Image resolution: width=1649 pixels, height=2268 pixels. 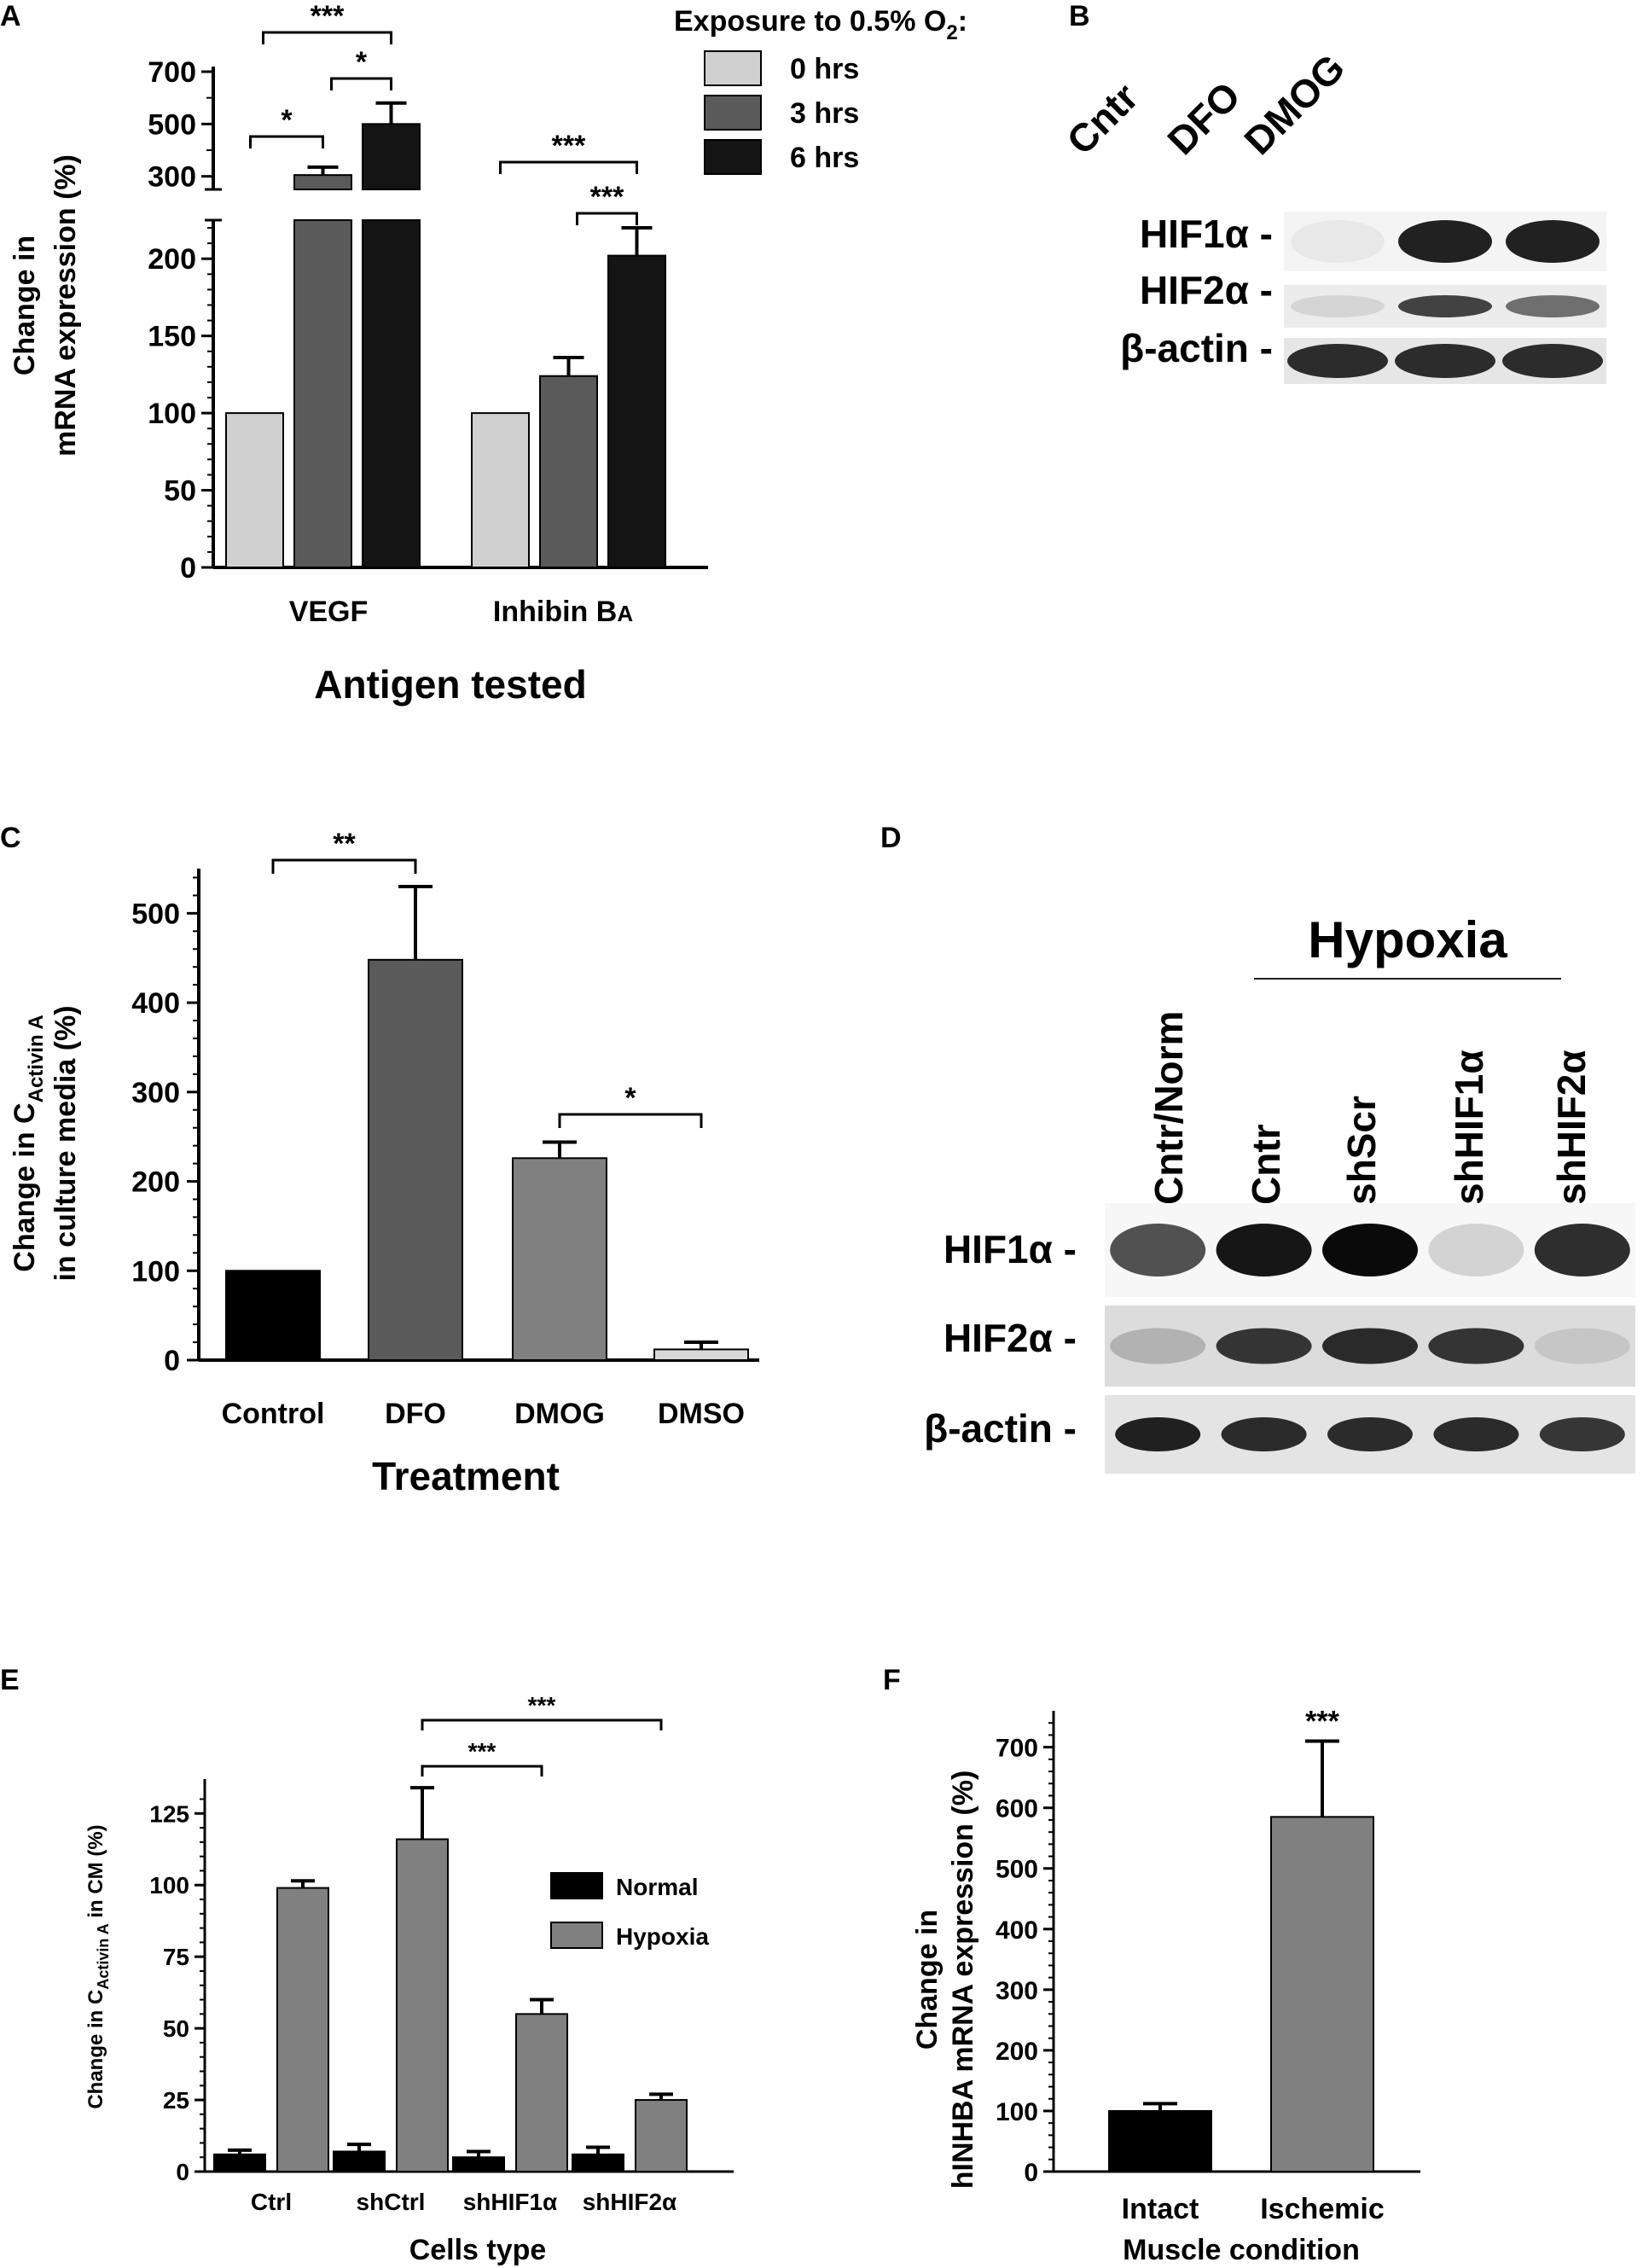 I want to click on panel-d-lane-shscr: shScr, so click(x=1361, y=1150).